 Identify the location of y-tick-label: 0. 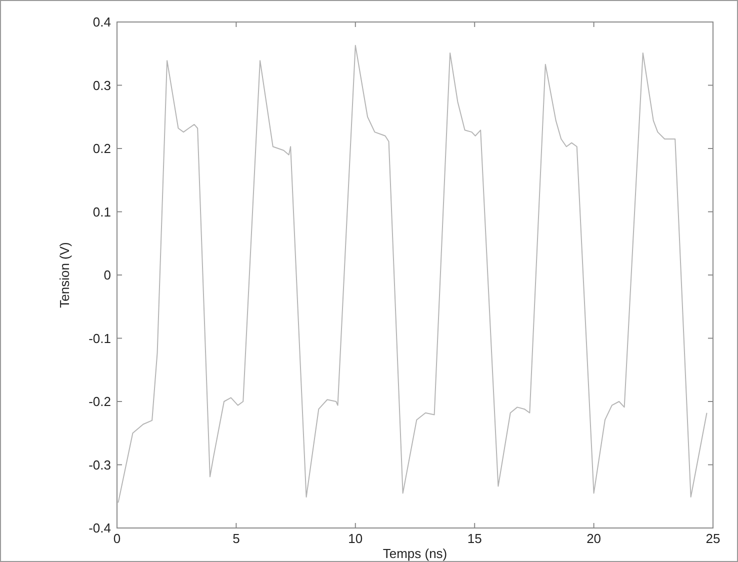
(107, 275).